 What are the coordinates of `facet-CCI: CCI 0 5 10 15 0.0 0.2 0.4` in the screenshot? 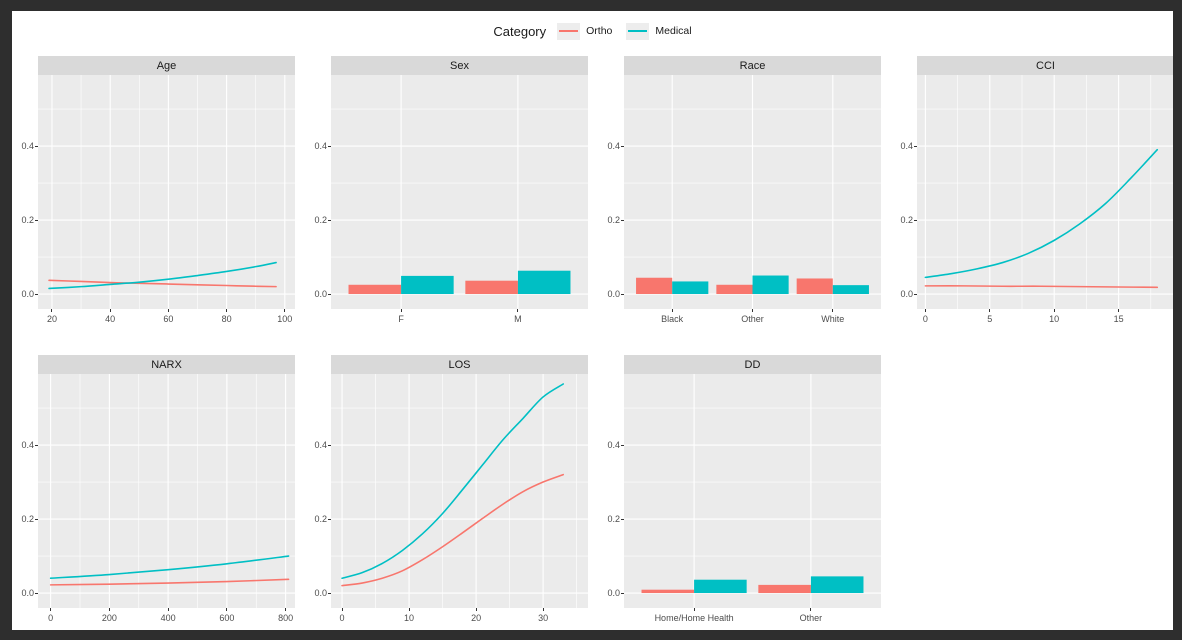 It's located at (1032, 194).